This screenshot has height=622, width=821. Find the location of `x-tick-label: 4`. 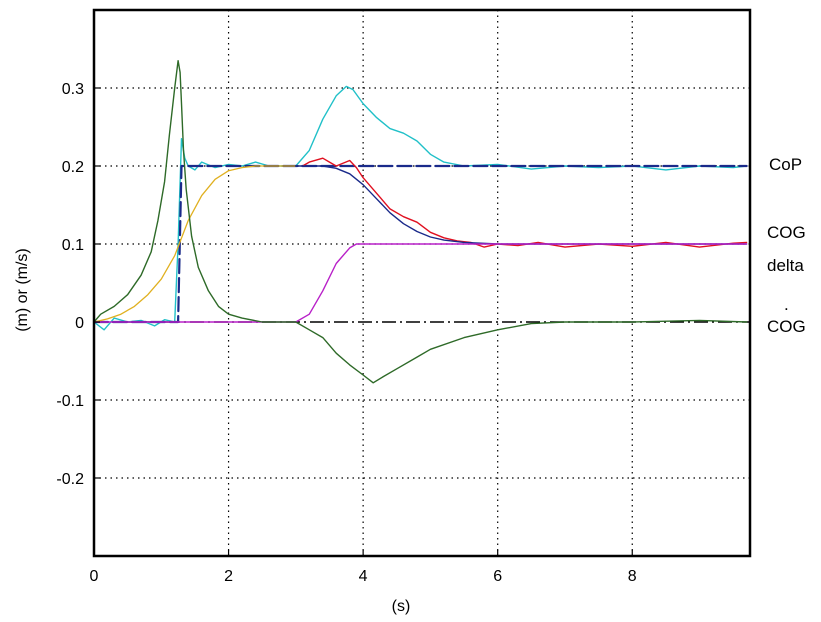

x-tick-label: 4 is located at coordinates (363, 576).